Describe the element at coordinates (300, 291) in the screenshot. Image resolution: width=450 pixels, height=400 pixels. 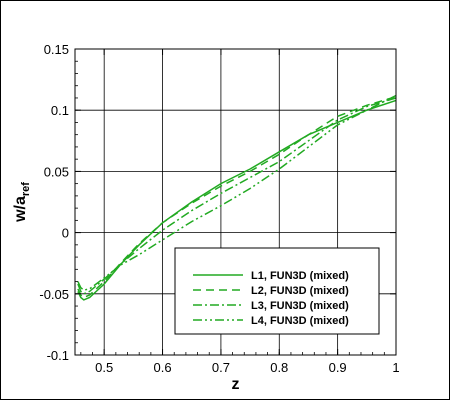
I see `legend-label-2: L2, FUN3D (mixed)` at that location.